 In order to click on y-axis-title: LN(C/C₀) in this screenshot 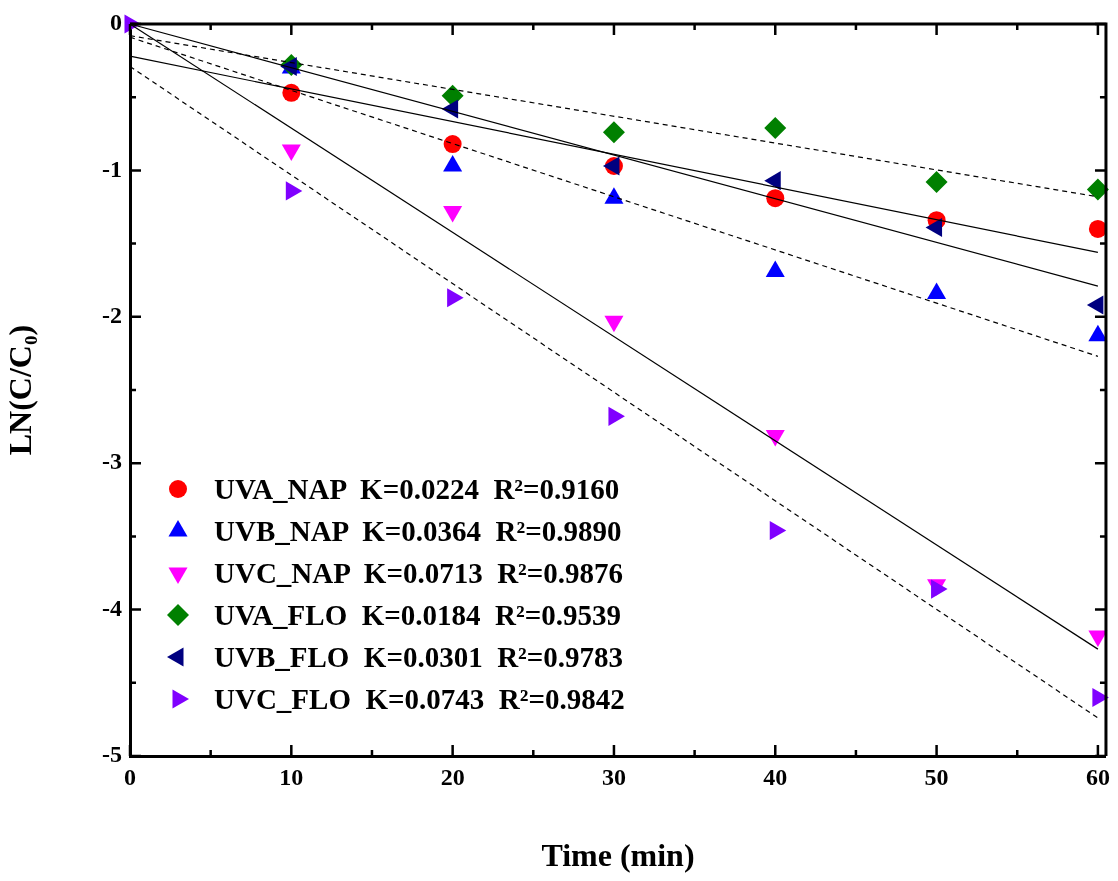, I will do `click(20, 390)`.